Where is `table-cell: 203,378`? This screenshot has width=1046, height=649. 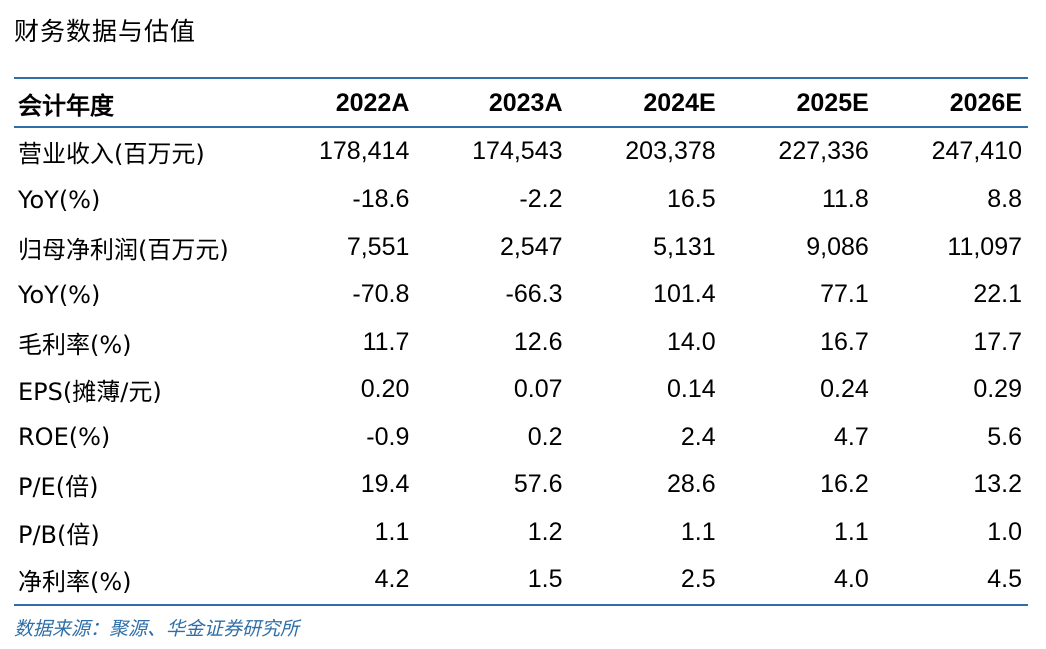
table-cell: 203,378 is located at coordinates (670, 150).